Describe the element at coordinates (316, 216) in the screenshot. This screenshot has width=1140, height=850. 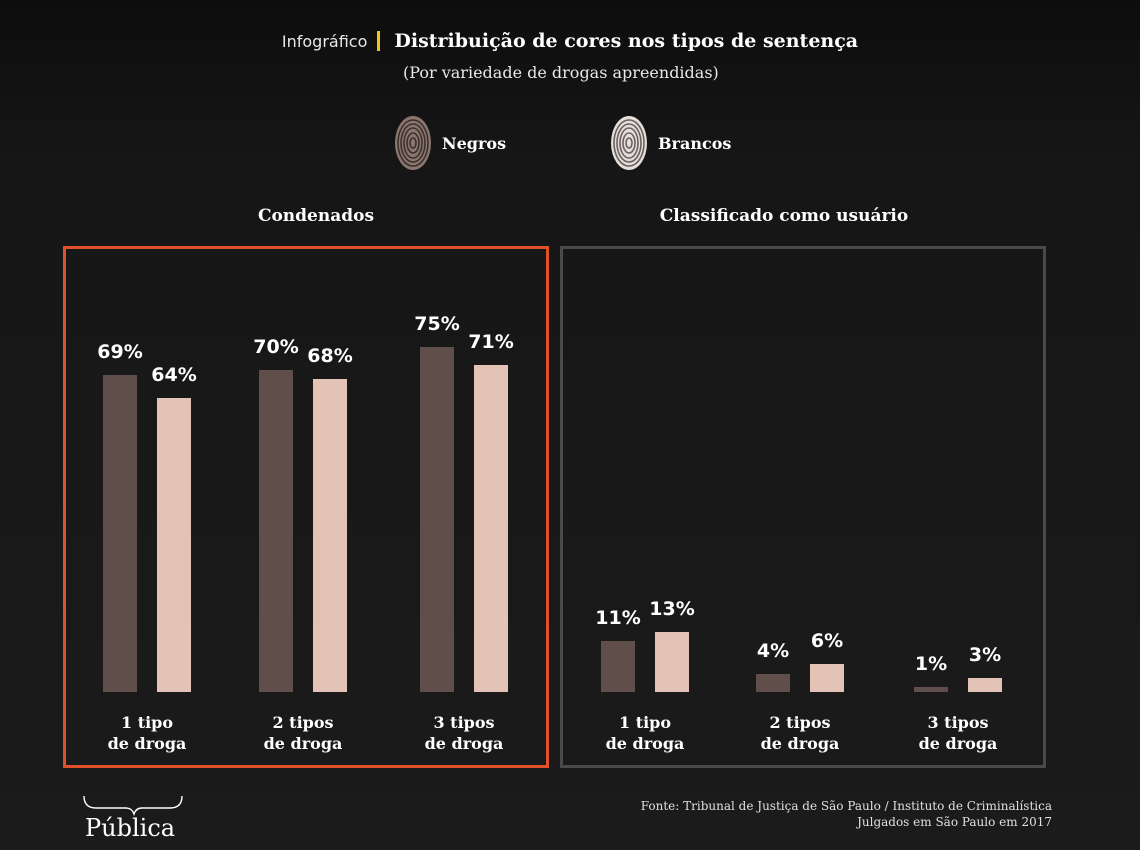
I see `panel-title-condenados: Condenados` at that location.